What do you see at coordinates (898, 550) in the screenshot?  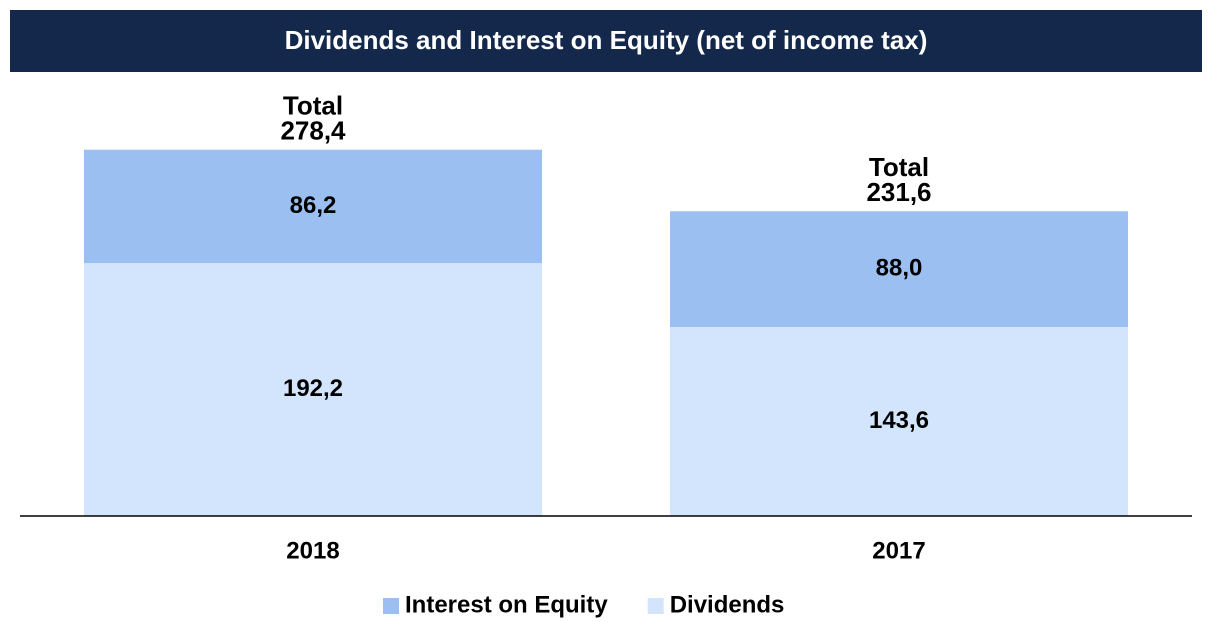 I see `x-tick-label: 2017` at bounding box center [898, 550].